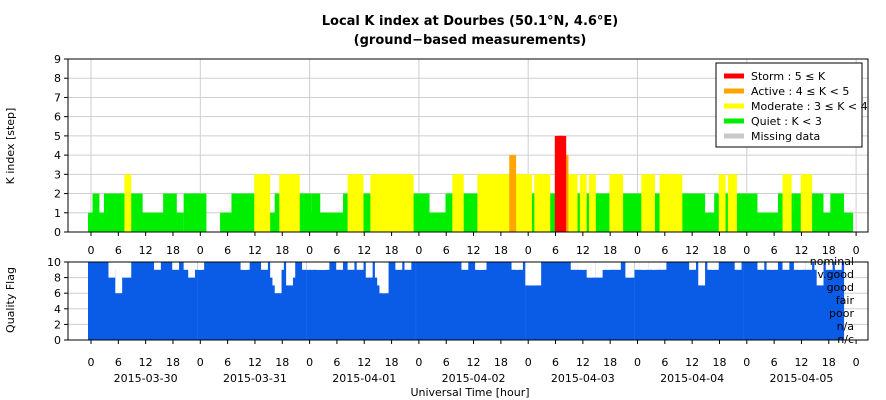  What do you see at coordinates (57, 174) in the screenshot?
I see `k-y-tick-label: 3` at bounding box center [57, 174].